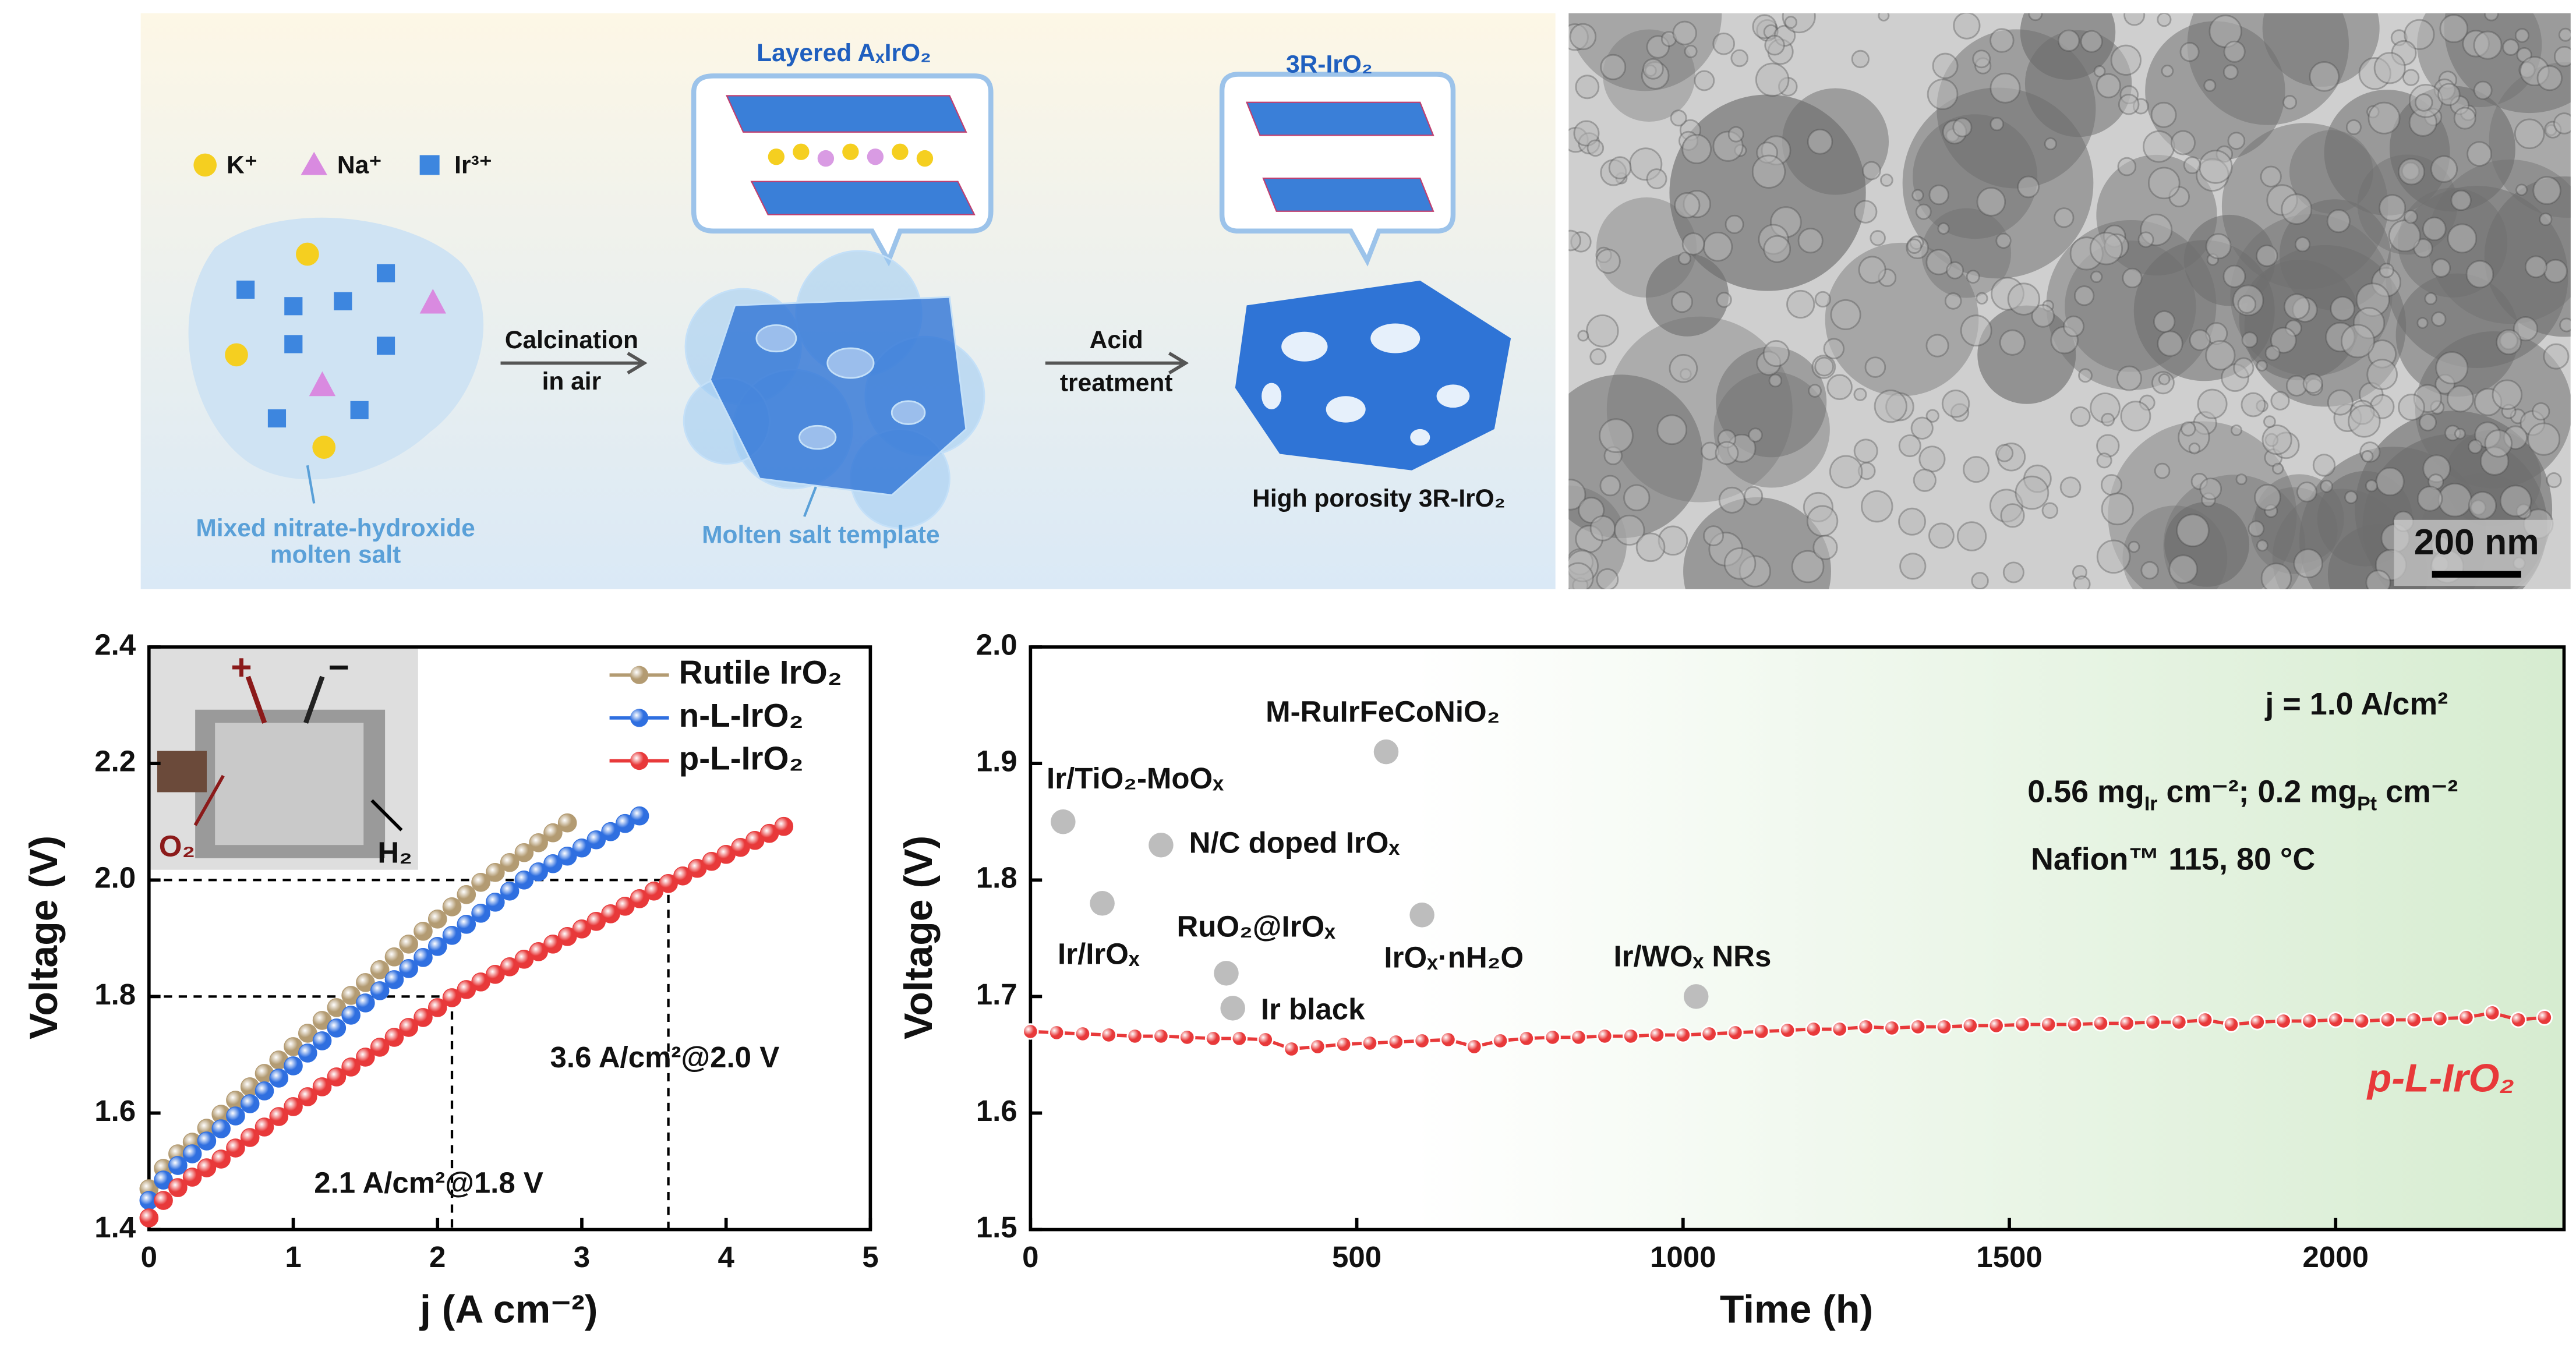 The image size is (2576, 1355). Describe the element at coordinates (1255, 926) in the screenshot. I see `reference-label: RuO₂@IrOₓ` at that location.